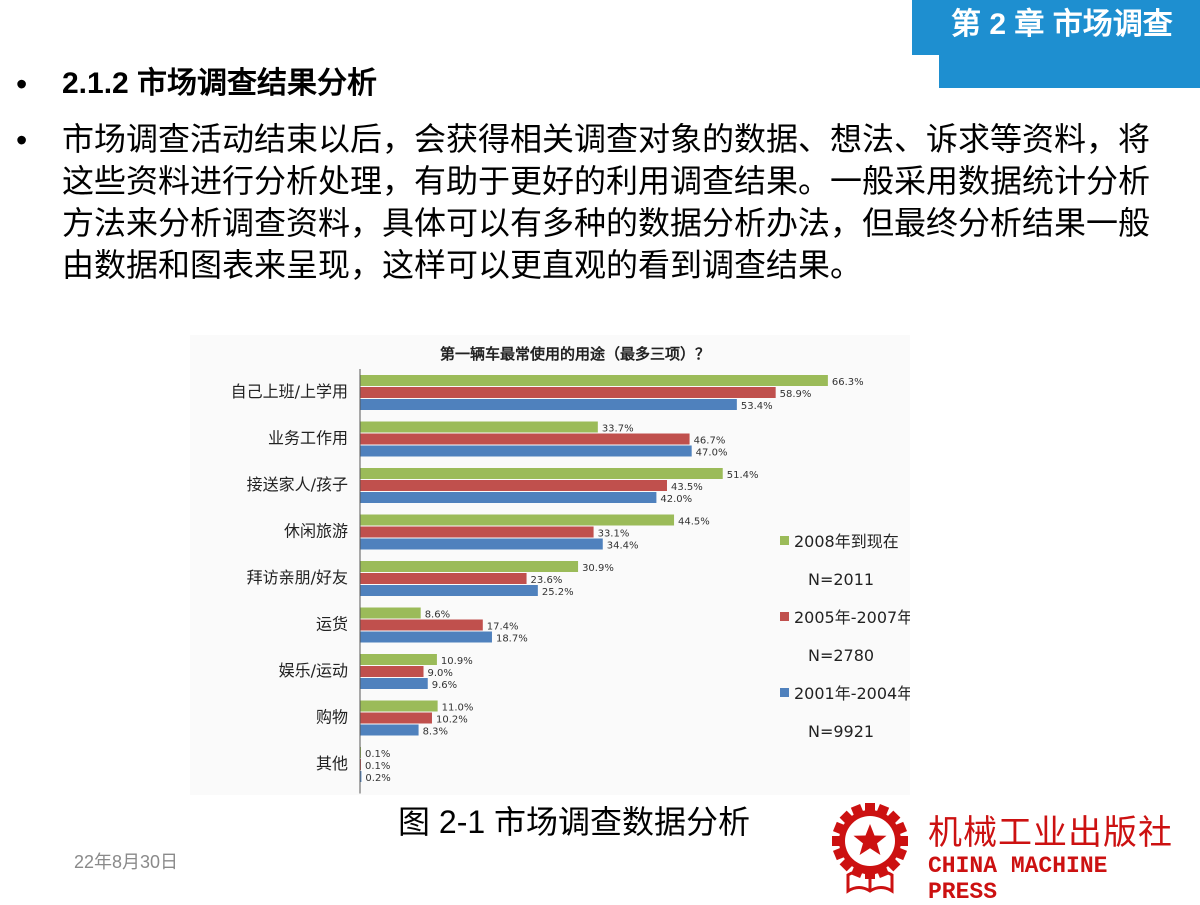 The width and height of the screenshot is (1200, 905). I want to click on chart-title: 第一辆车最常使用的用途（最多三项）？, so click(575, 354).